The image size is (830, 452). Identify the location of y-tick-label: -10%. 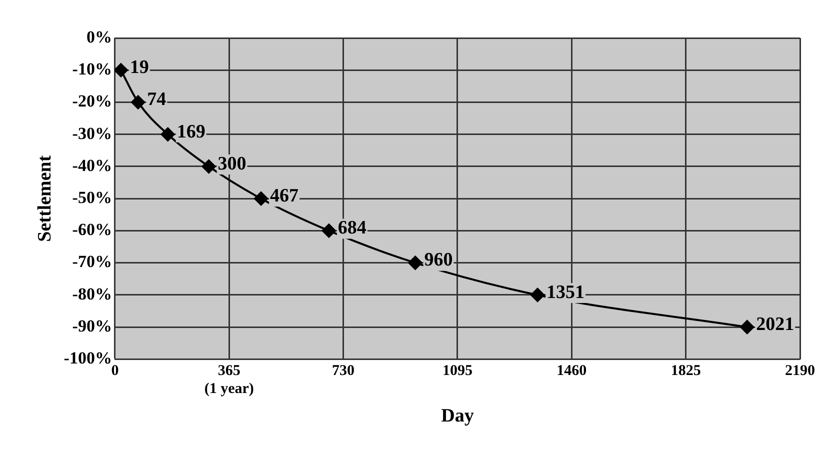
(92, 69).